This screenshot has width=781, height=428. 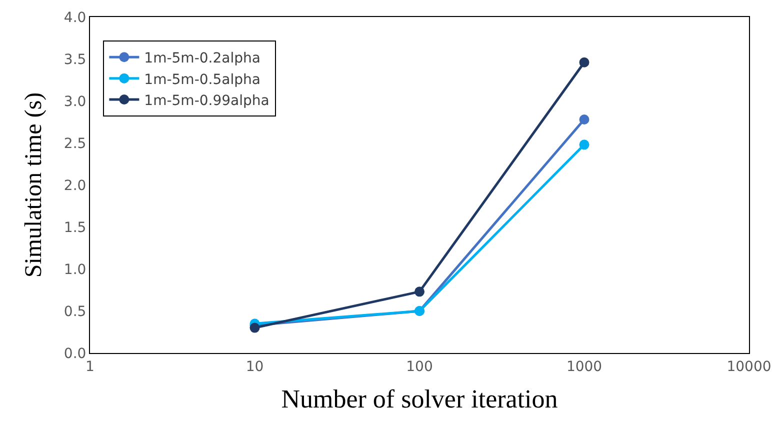 I want to click on y-axis-title: Simulation time (s), so click(x=34, y=185).